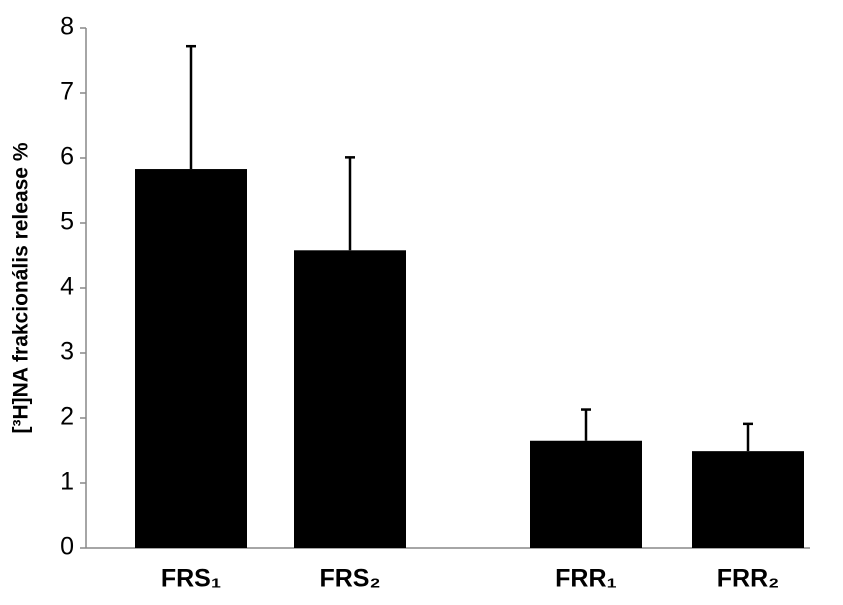  What do you see at coordinates (67, 352) in the screenshot?
I see `y-tick-label: 3` at bounding box center [67, 352].